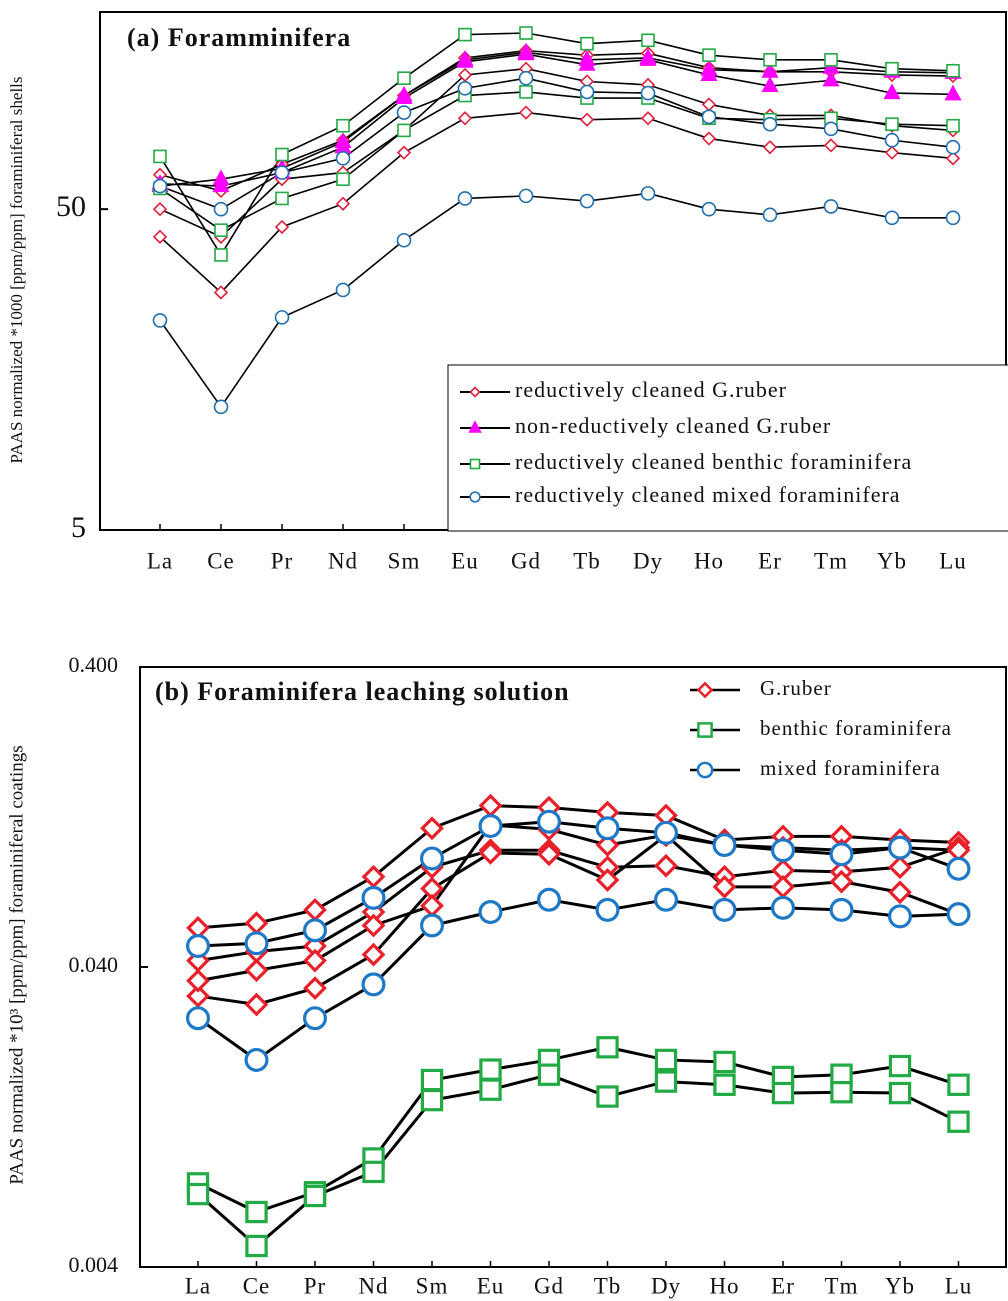 This screenshot has width=1008, height=1301. Describe the element at coordinates (713, 461) in the screenshot. I see `legend-label: reductively cleaned benthic foraminifera` at that location.